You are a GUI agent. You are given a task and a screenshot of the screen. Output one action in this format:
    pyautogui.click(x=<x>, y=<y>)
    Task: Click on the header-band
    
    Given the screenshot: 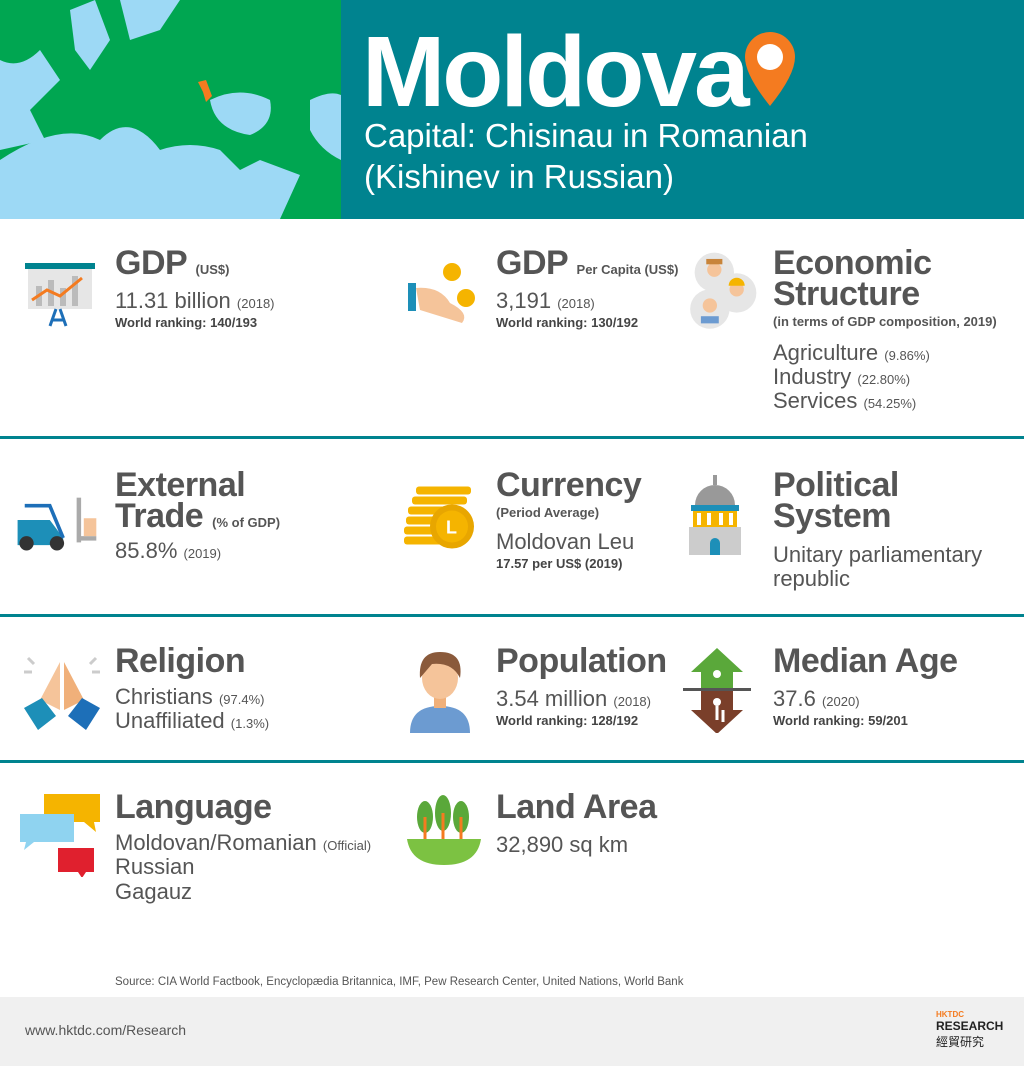 What is the action you would take?
    pyautogui.click(x=682, y=109)
    